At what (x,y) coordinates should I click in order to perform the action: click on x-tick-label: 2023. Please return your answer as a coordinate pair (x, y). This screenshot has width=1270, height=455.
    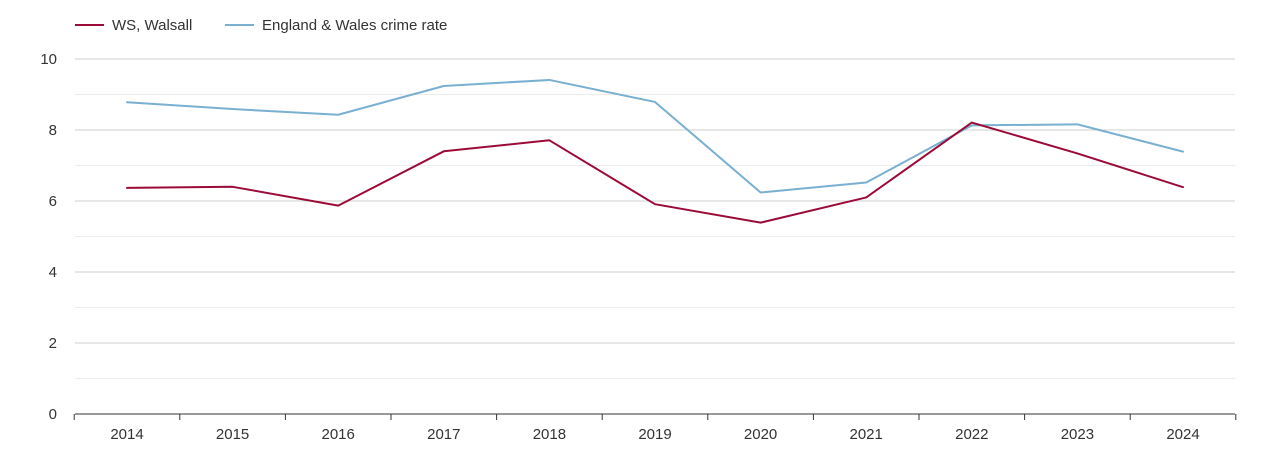
    Looking at the image, I should click on (1077, 434).